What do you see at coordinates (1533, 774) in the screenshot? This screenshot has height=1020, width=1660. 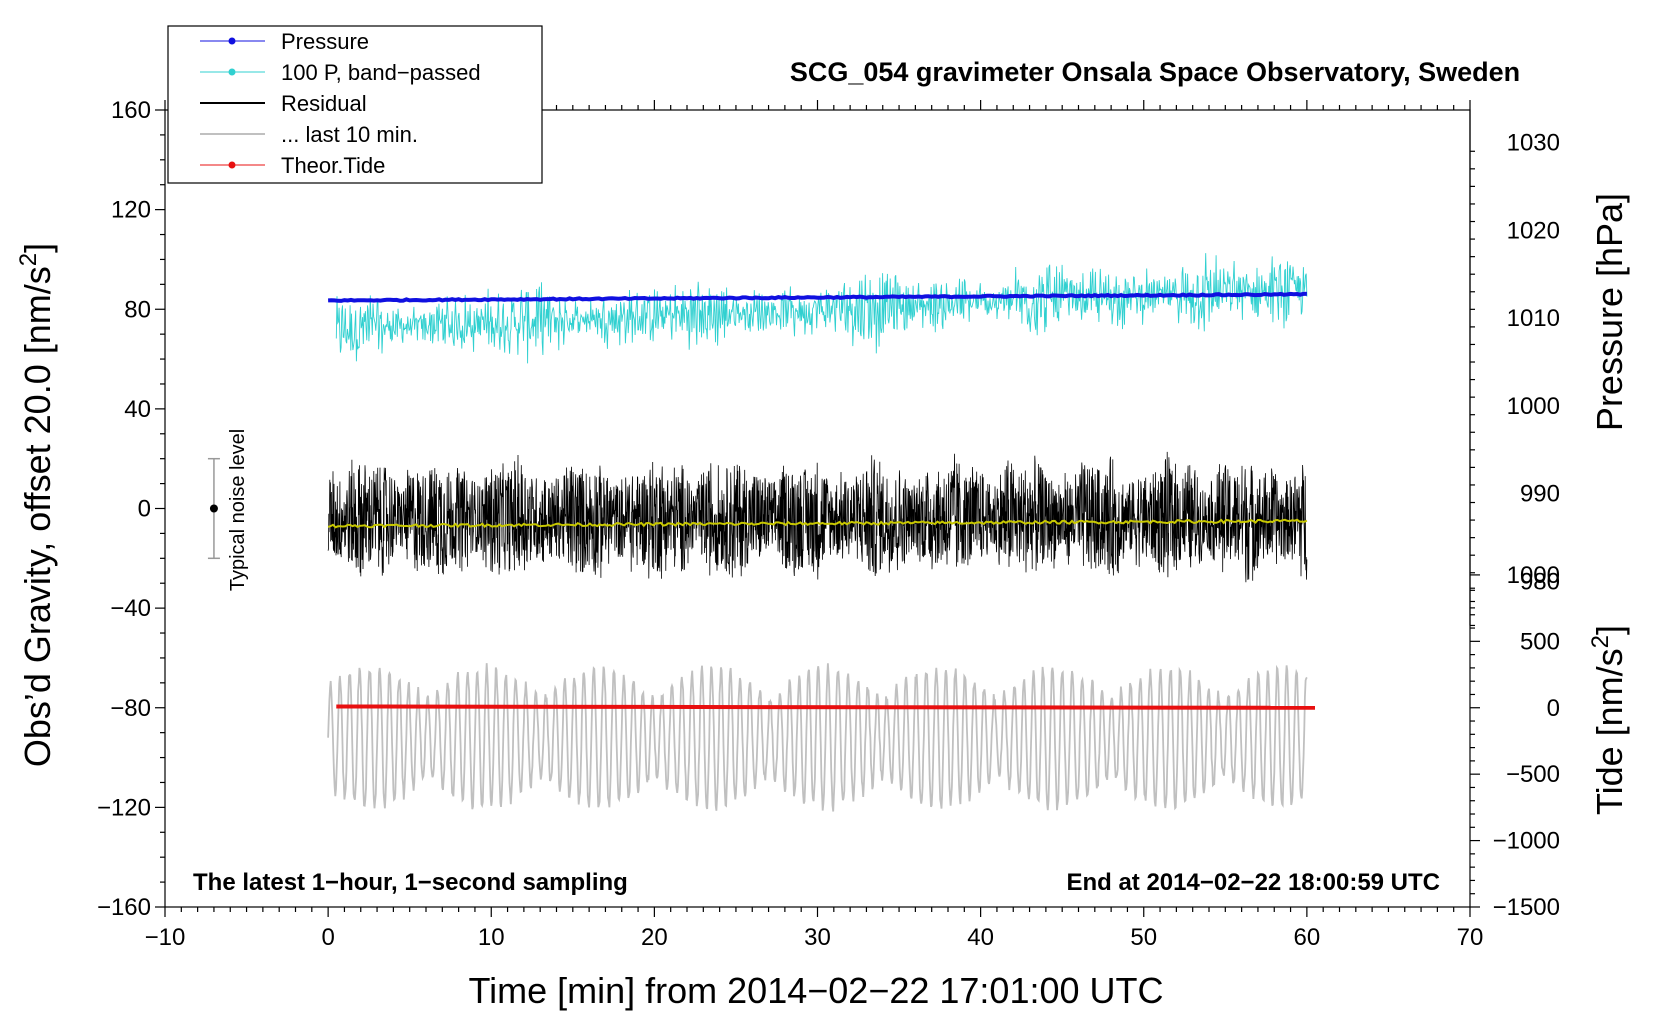 I see `tide-tick-label: −500` at bounding box center [1533, 774].